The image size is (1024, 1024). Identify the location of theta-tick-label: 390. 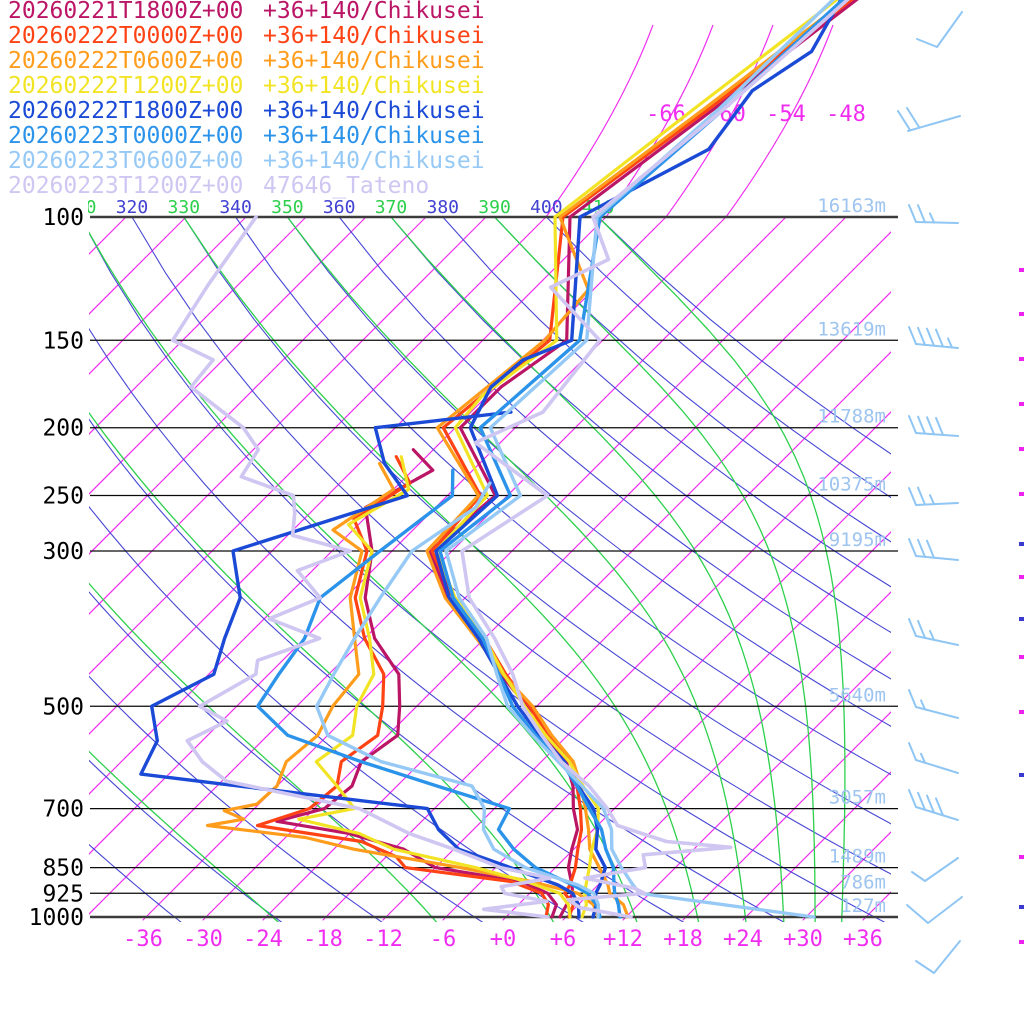
(494, 207).